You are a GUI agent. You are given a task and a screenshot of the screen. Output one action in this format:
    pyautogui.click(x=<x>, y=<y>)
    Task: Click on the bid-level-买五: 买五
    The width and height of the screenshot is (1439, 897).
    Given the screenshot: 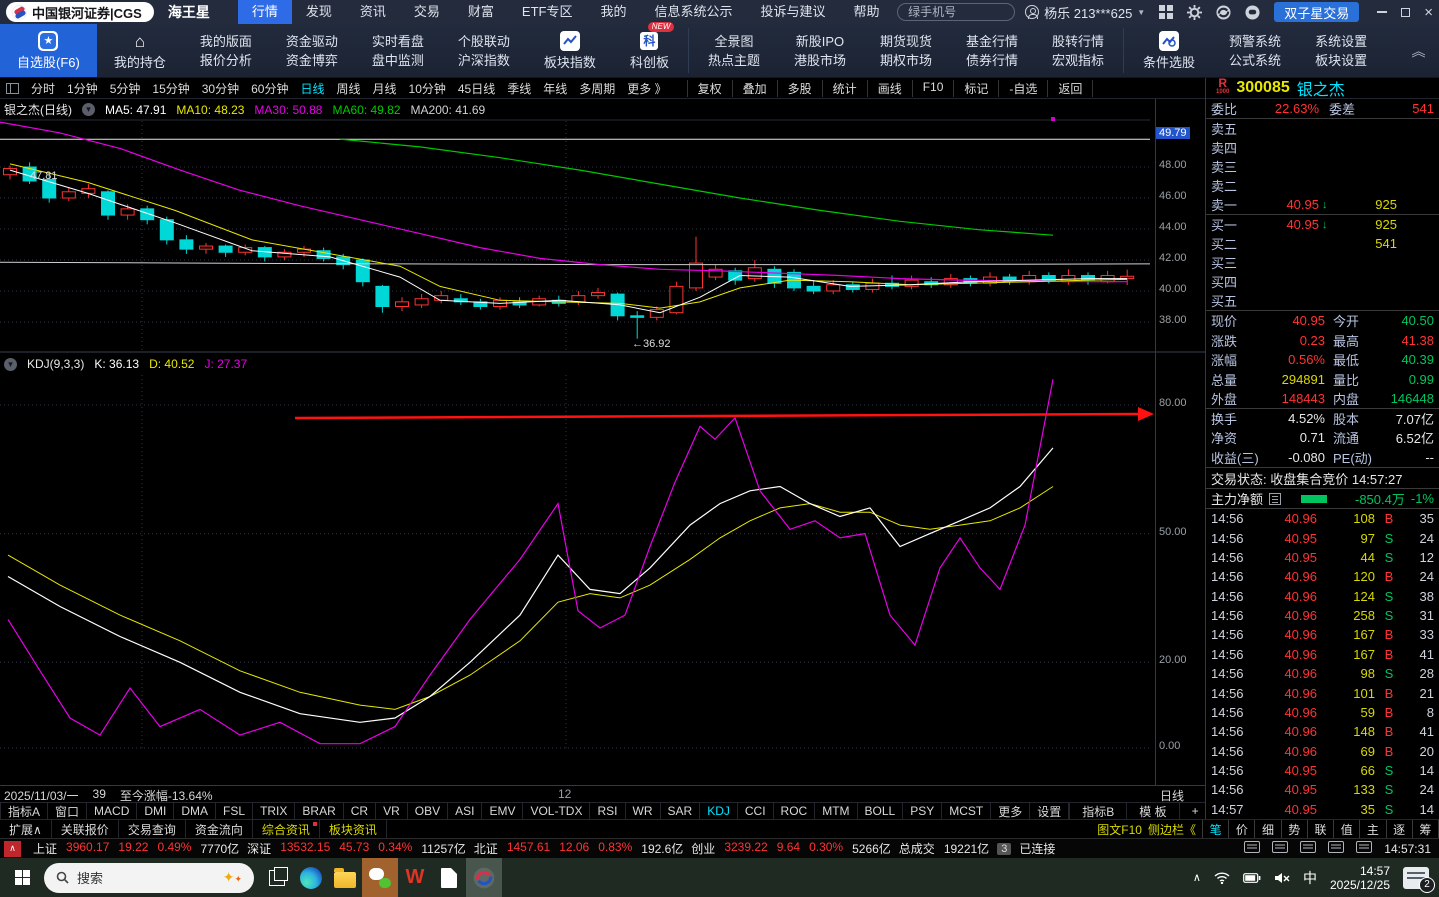 What is the action you would take?
    pyautogui.click(x=1224, y=301)
    